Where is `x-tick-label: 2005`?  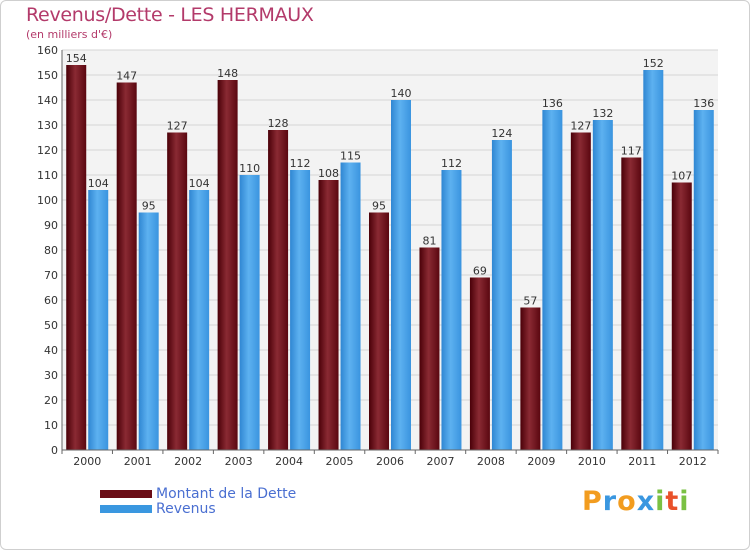 x-tick-label: 2005 is located at coordinates (340, 461).